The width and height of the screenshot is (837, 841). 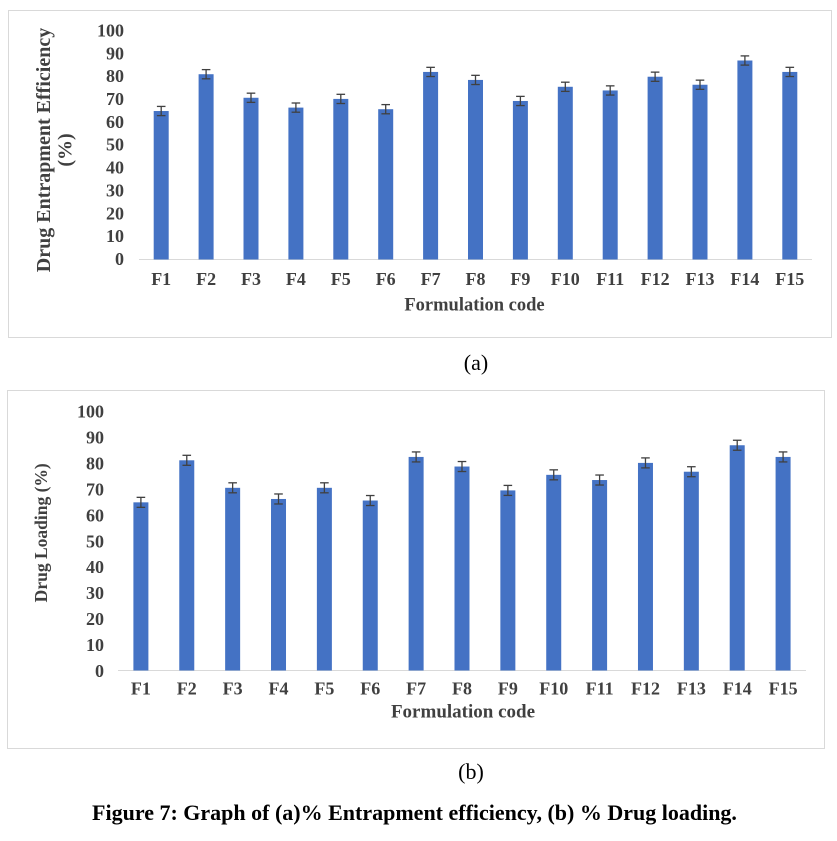 What do you see at coordinates (41, 532) in the screenshot?
I see `svg-text: Drug Loading (%)` at bounding box center [41, 532].